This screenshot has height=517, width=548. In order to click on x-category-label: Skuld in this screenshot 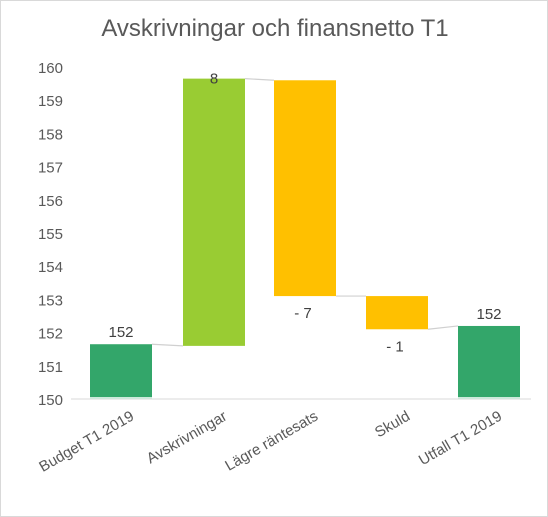, I will do `click(392, 424)`.